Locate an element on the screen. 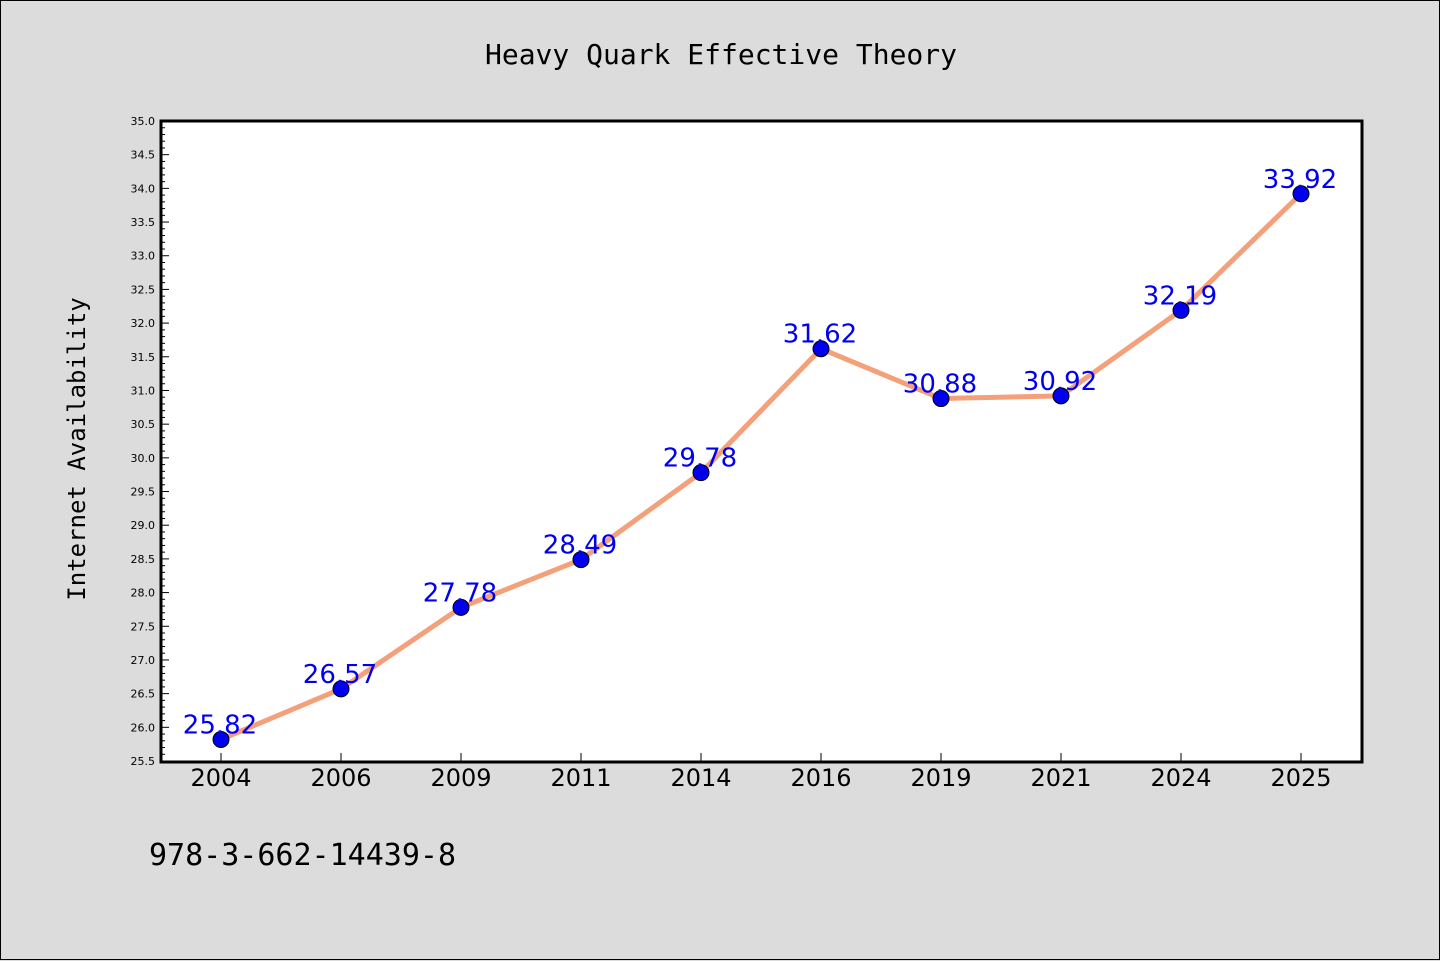  x-tick-label: 2004 is located at coordinates (220, 778).